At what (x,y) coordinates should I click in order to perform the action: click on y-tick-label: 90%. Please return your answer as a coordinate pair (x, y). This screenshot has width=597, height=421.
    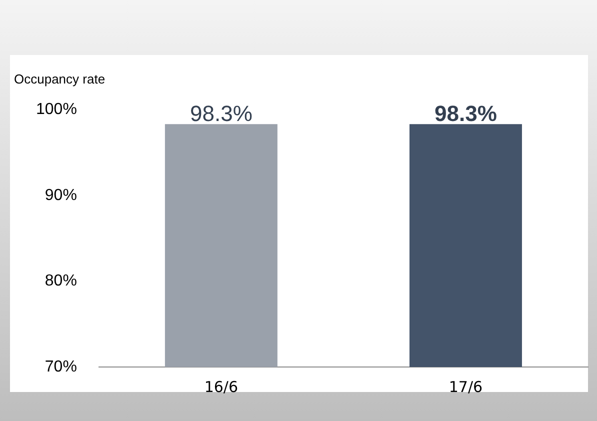
    Looking at the image, I should click on (60, 195).